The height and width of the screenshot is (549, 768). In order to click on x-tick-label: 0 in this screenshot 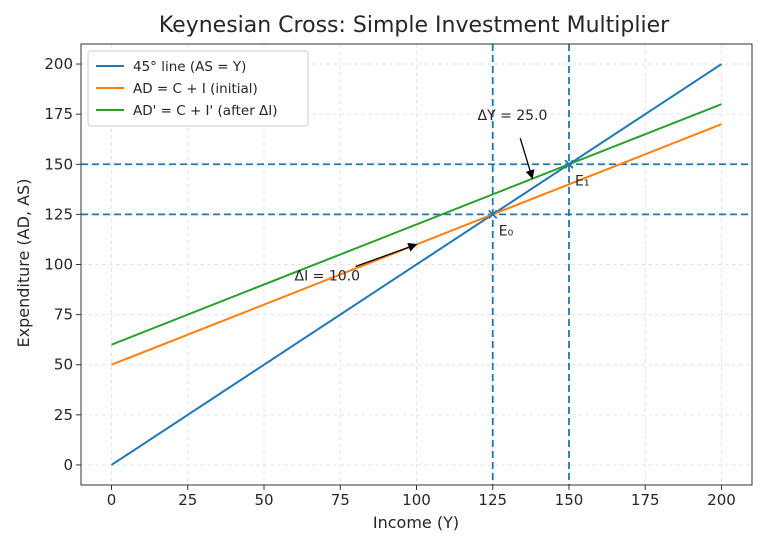, I will do `click(112, 500)`.